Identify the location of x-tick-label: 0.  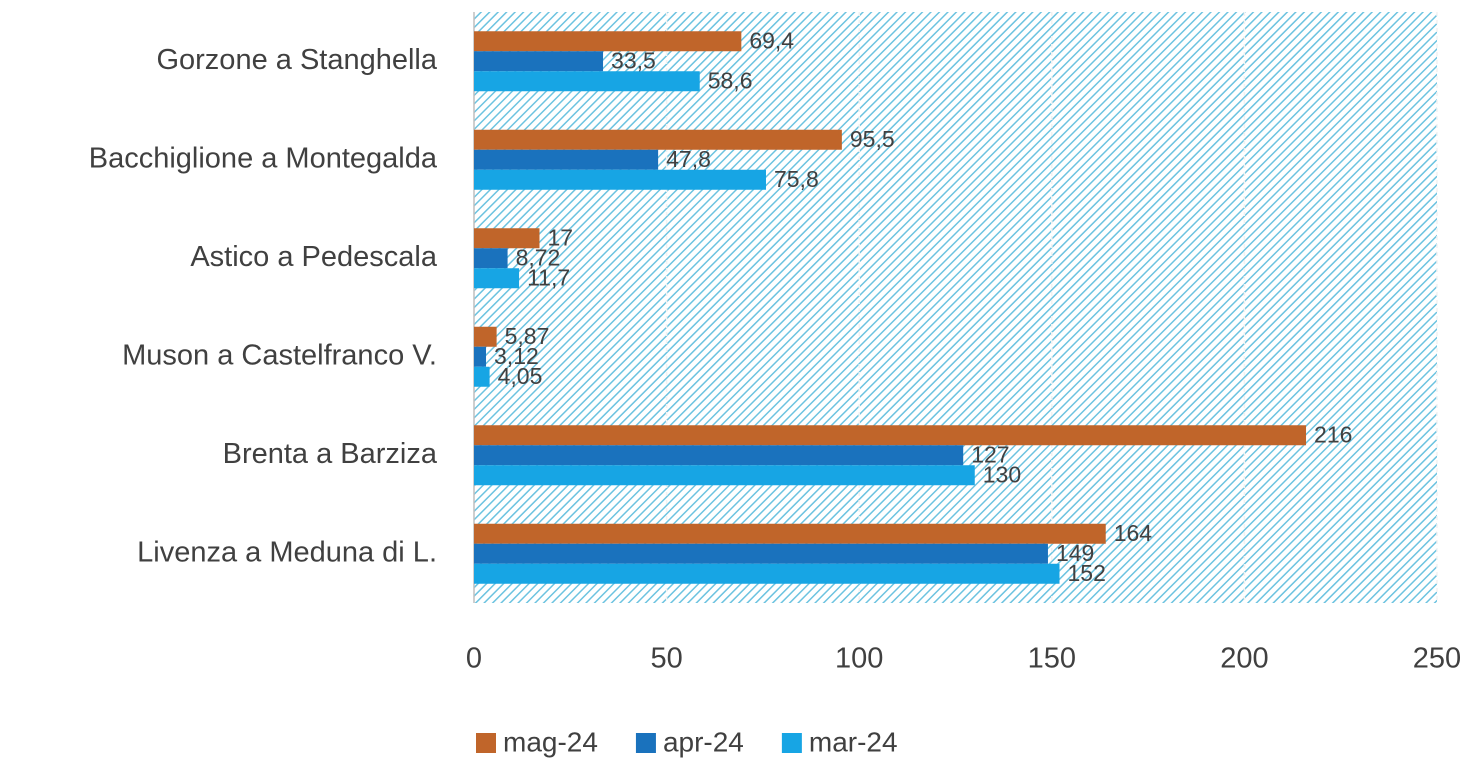
(474, 659).